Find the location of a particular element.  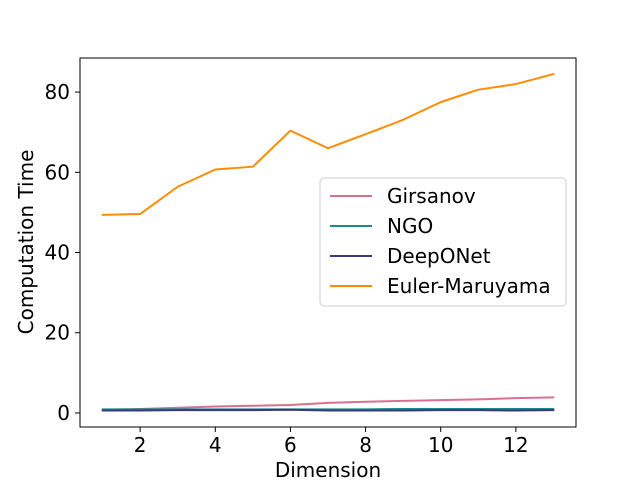

y-tick-label: 40 is located at coordinates (57, 253).